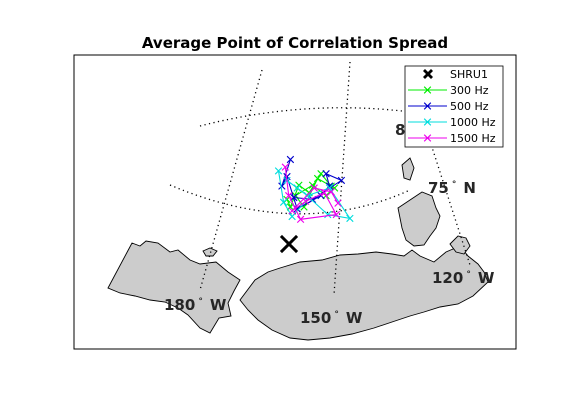 The height and width of the screenshot is (420, 570). I want to click on lon-label-150w: 150 ° W, so click(331, 318).